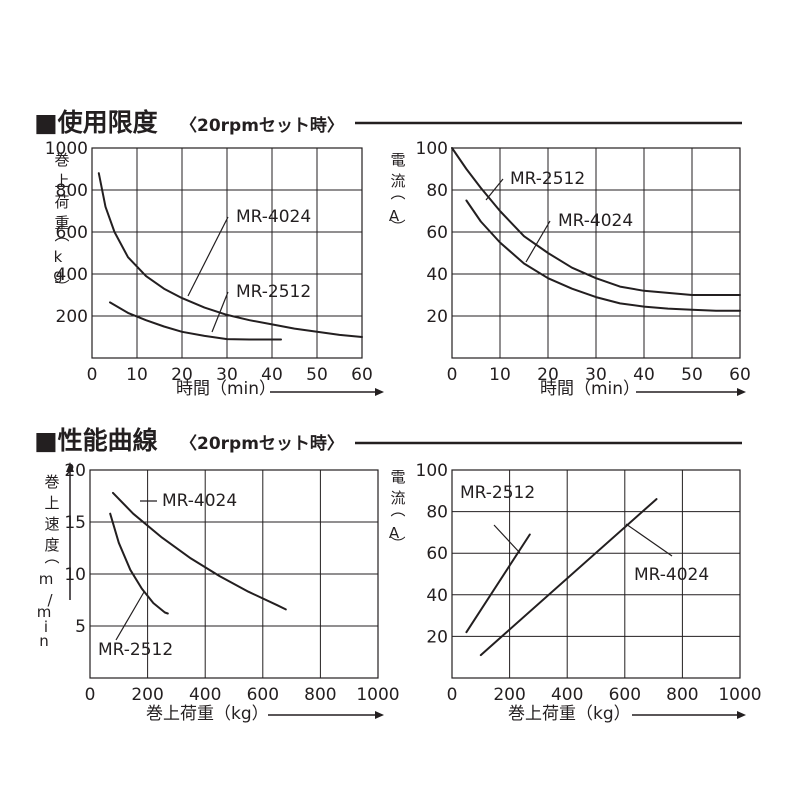 This screenshot has height=800, width=800. I want to click on y-axis-glyph: /, so click(50, 600).